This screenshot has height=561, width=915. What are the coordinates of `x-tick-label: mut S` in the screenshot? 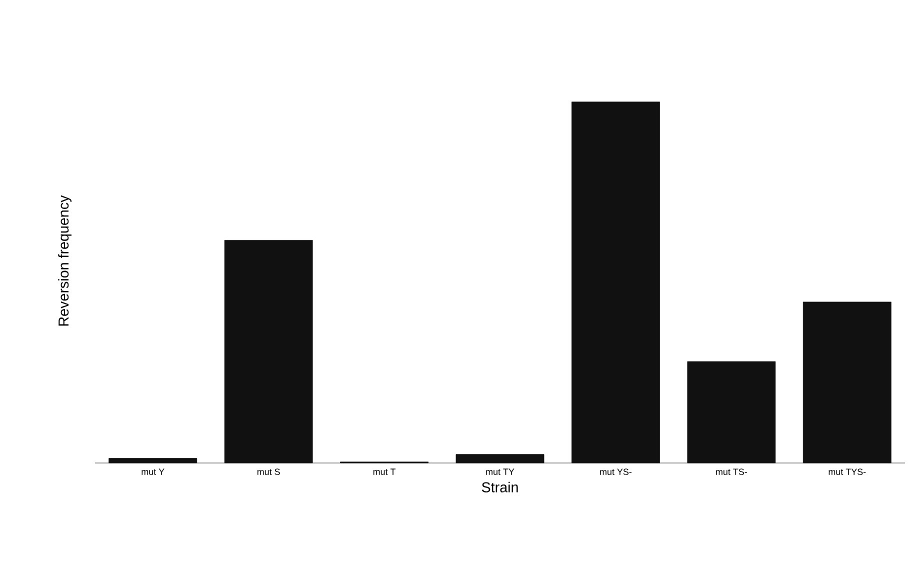 It's located at (268, 471).